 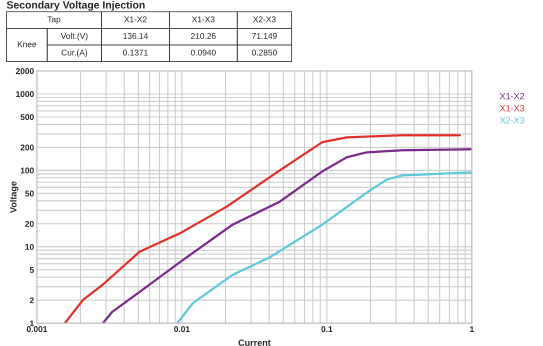 I want to click on x-tick-label: 0.001, so click(x=37, y=329).